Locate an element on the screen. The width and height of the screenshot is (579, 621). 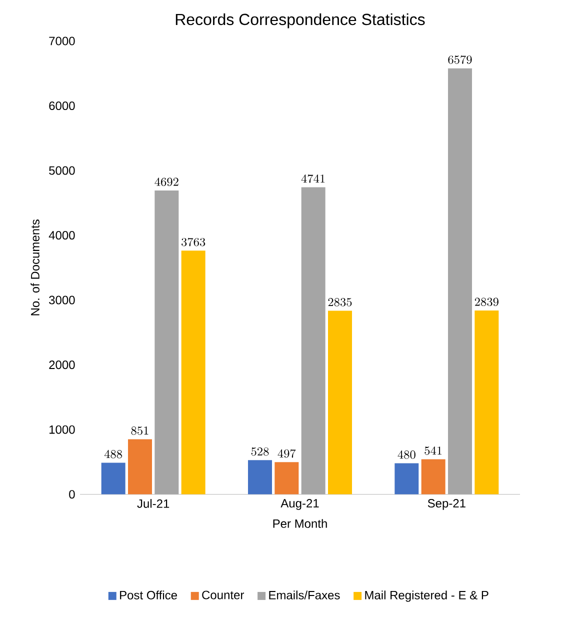
legend-label: Emails/Faxes is located at coordinates (304, 595).